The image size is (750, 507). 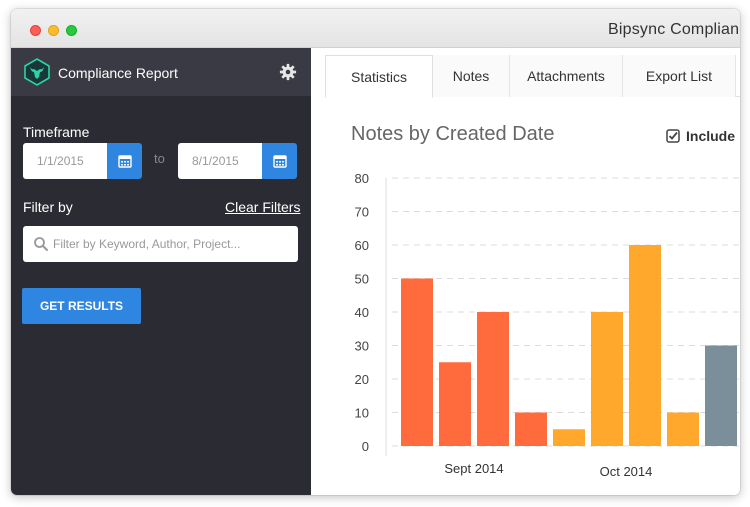 What do you see at coordinates (118, 73) in the screenshot?
I see `app-name: Compliance Report` at bounding box center [118, 73].